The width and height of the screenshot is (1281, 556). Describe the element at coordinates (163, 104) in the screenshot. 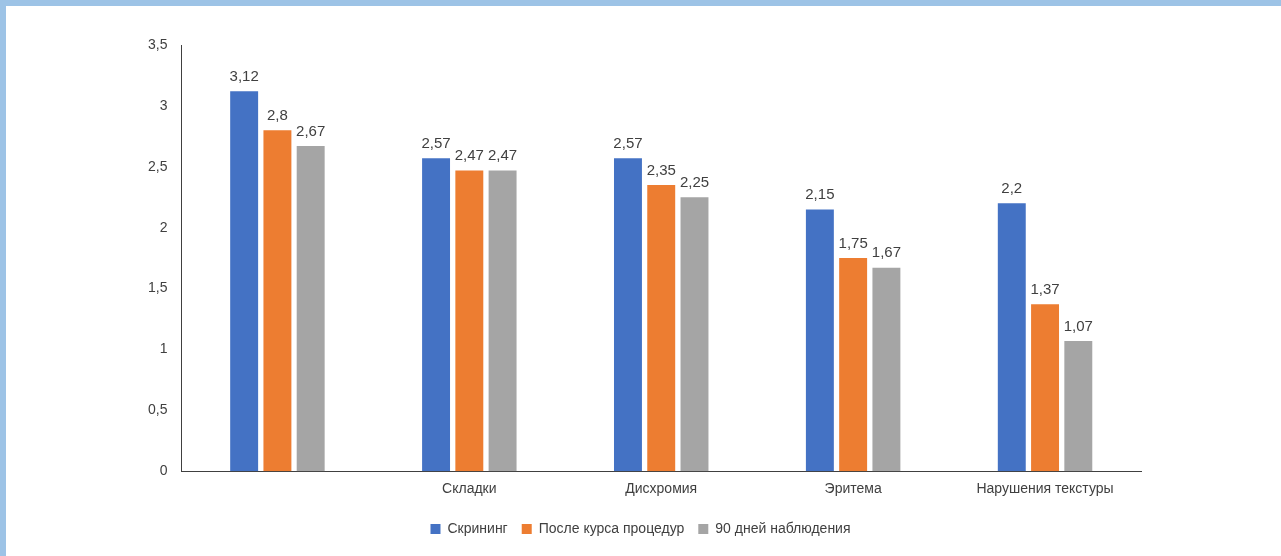

I see `y-tick-label: 3` at that location.